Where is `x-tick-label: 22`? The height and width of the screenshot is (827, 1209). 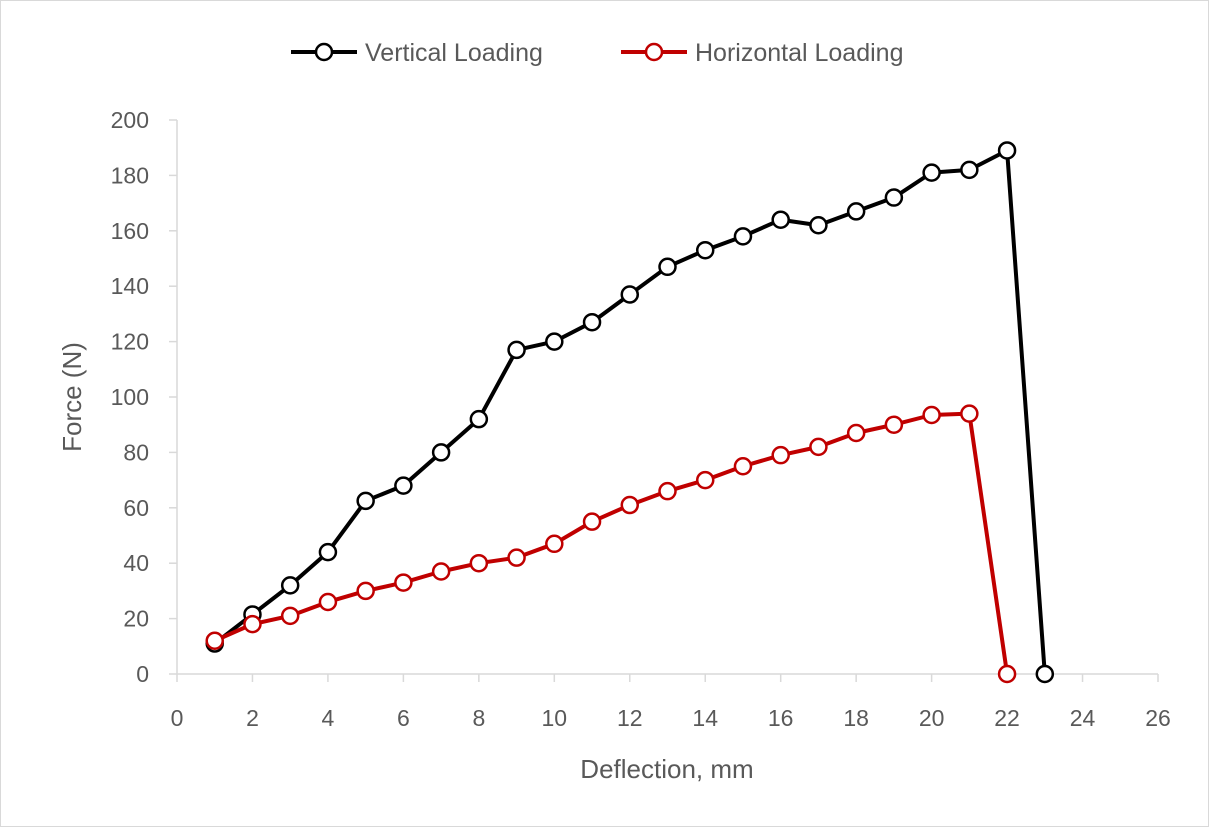
x-tick-label: 22 is located at coordinates (1007, 718).